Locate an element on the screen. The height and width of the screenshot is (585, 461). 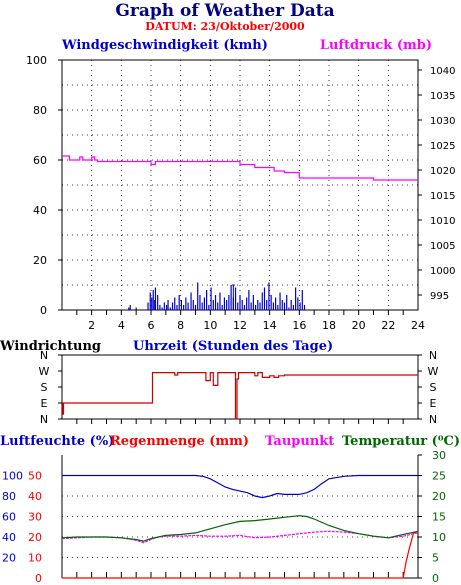
humidity-tick-label: 40 is located at coordinates (9, 537).